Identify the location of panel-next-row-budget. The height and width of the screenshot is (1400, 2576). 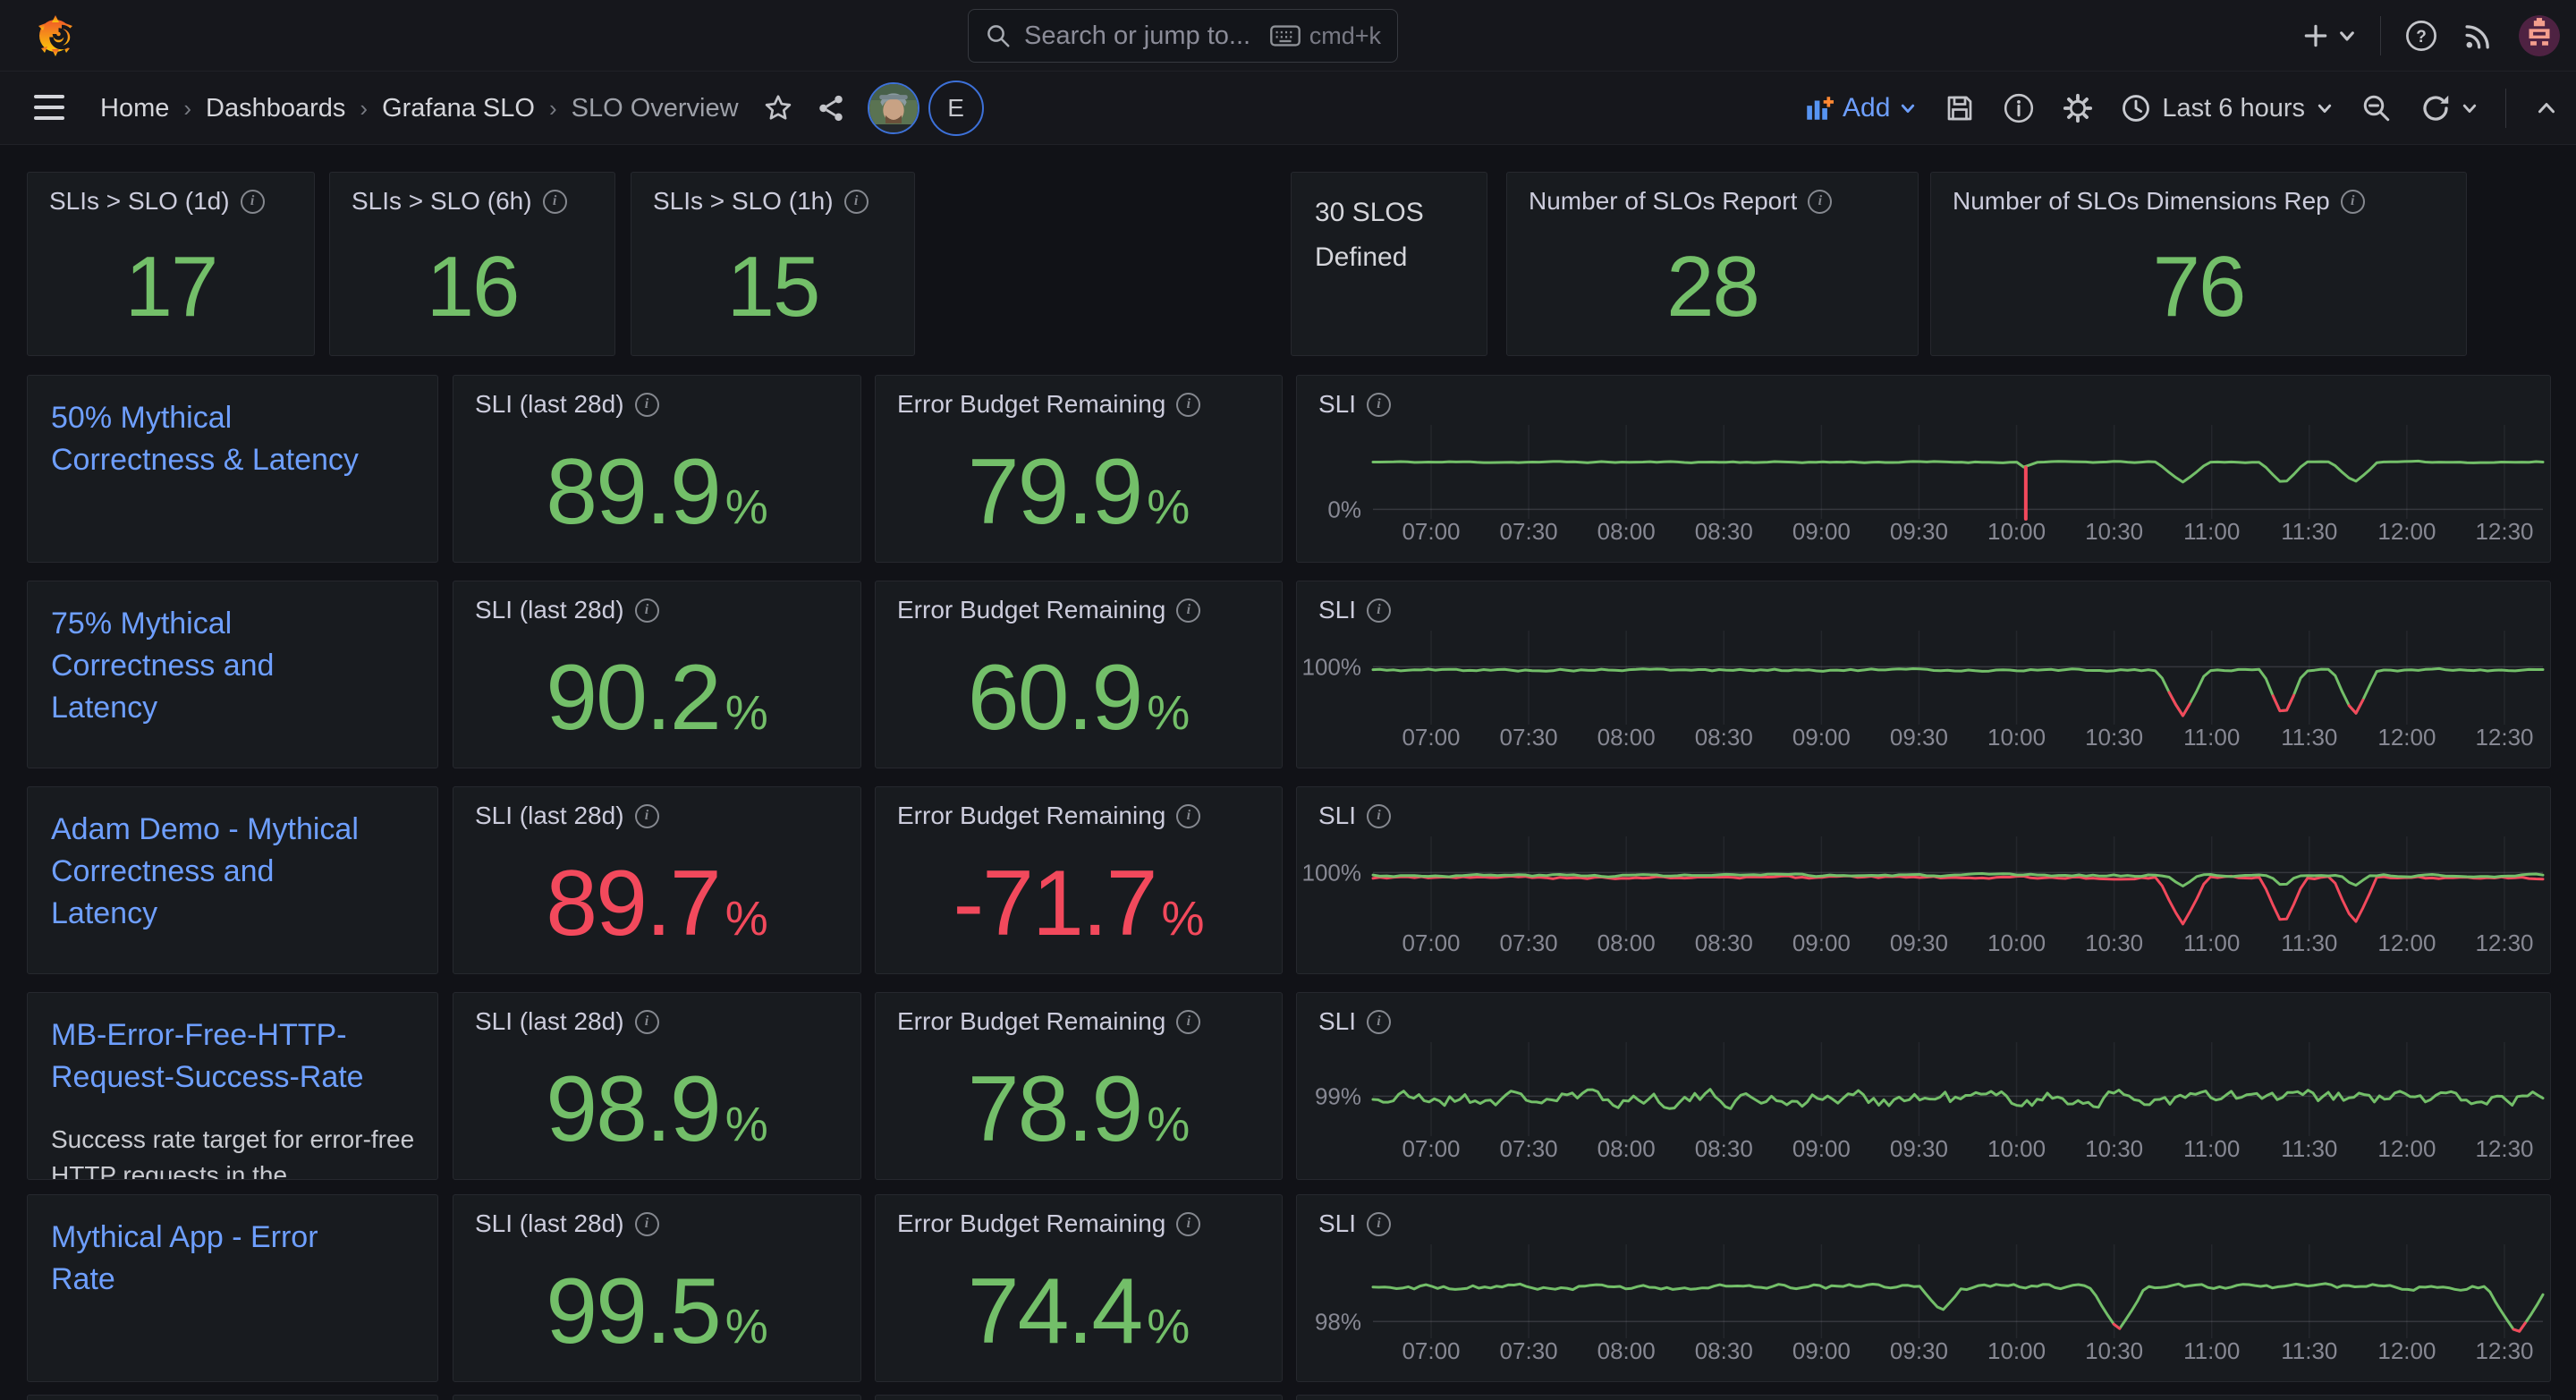
(1079, 1397).